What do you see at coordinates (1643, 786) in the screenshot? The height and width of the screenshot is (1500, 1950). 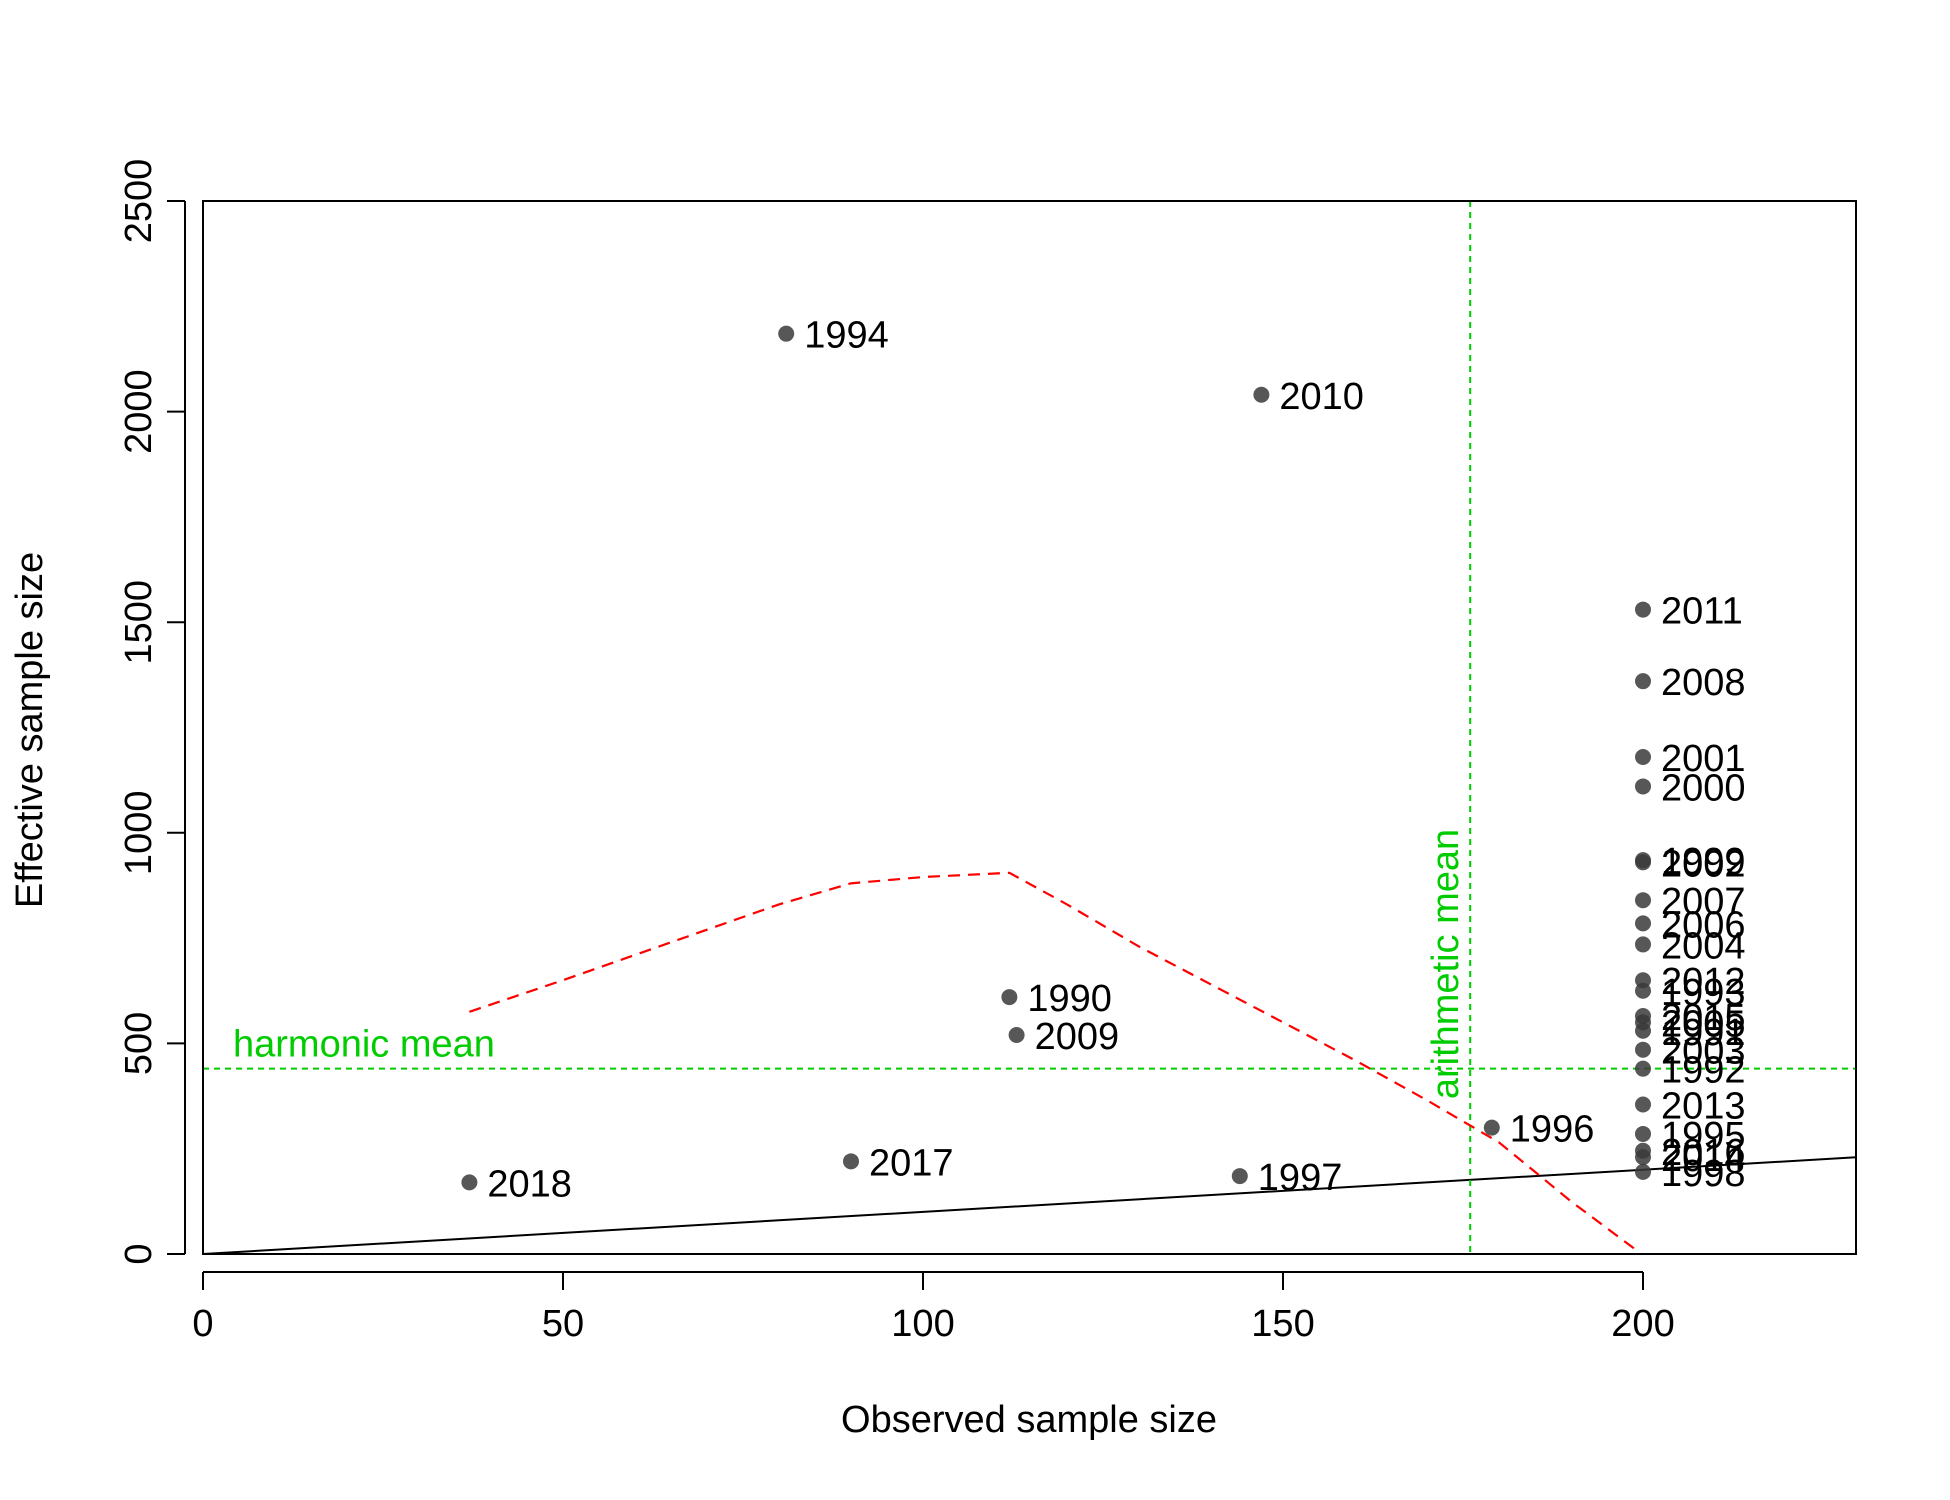 I see `data-point-2000` at bounding box center [1643, 786].